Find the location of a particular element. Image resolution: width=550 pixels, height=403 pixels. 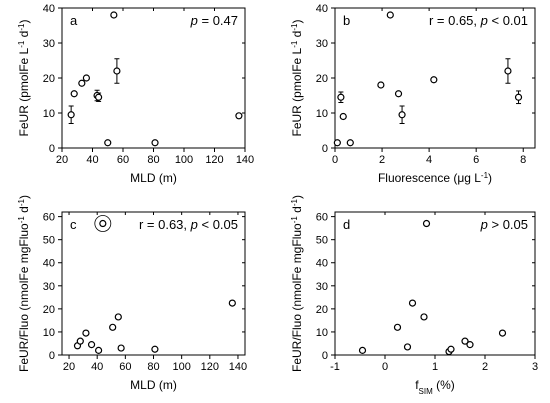

x-tick-label: 3 is located at coordinates (535, 367).